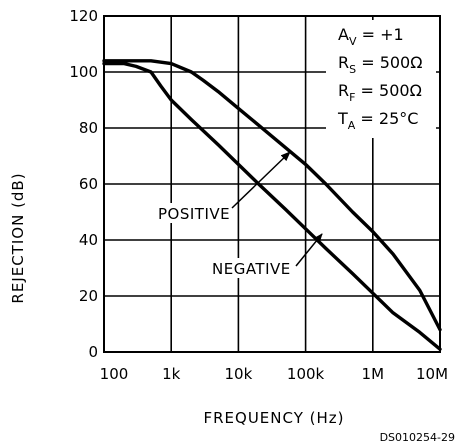 The image size is (459, 446). What do you see at coordinates (88, 128) in the screenshot?
I see `y-tick-label: 80` at bounding box center [88, 128].